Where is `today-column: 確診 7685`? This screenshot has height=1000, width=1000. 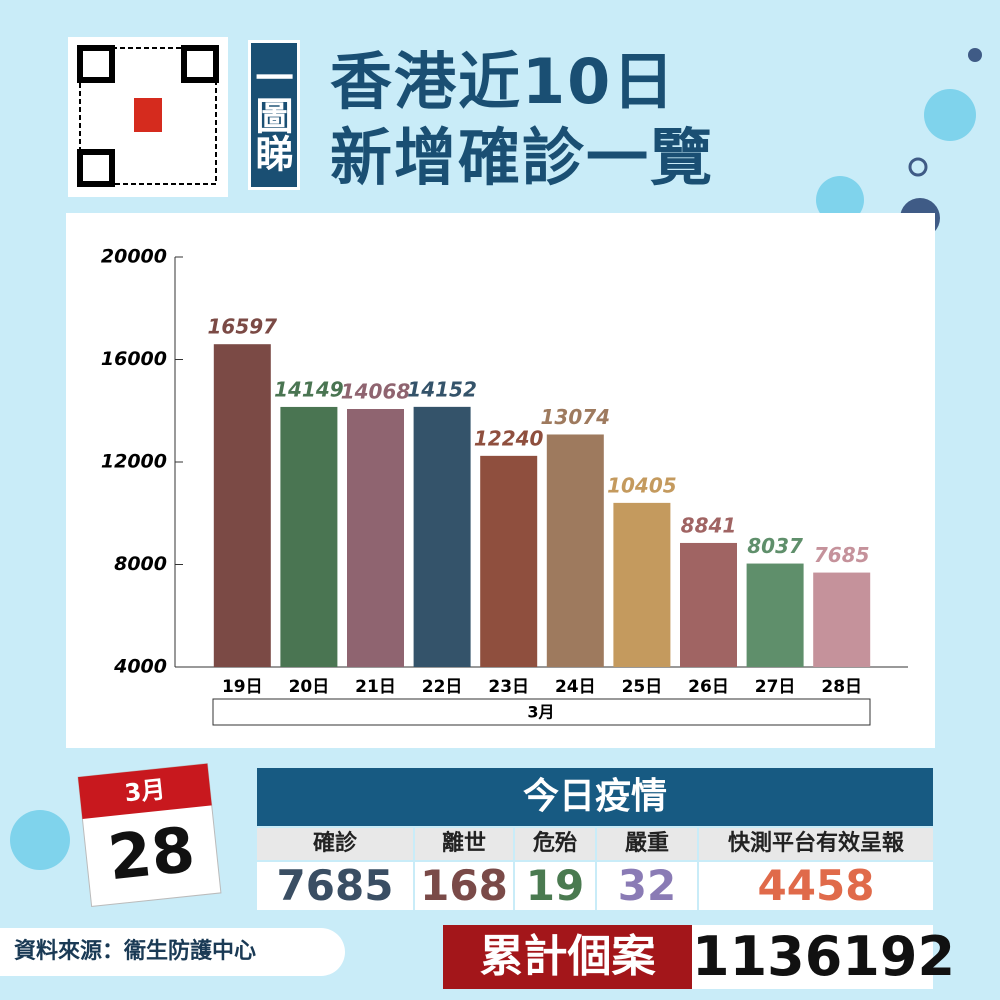
today-column: 確診 7685 is located at coordinates (335, 869).